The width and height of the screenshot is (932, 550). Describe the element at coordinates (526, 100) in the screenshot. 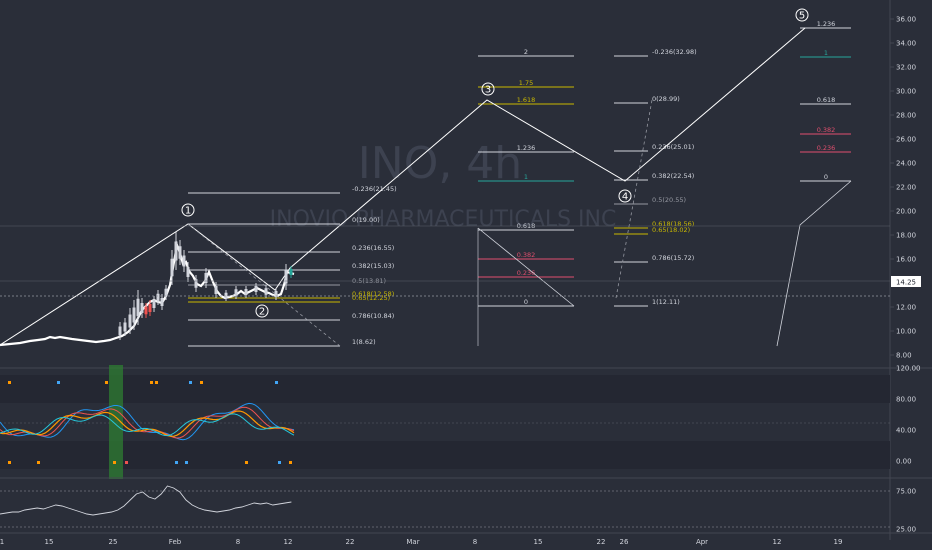

I see `fib-level-label: 1.618` at that location.